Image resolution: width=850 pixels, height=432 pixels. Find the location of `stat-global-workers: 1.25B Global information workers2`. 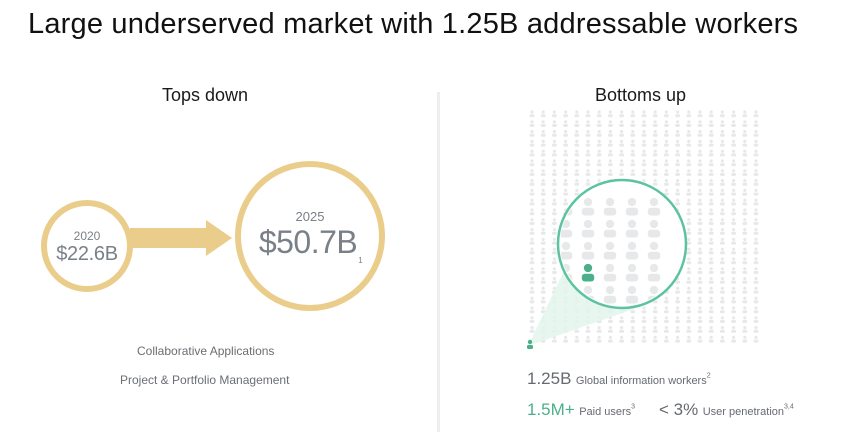

stat-global-workers: 1.25B Global information workers2 is located at coordinates (619, 379).